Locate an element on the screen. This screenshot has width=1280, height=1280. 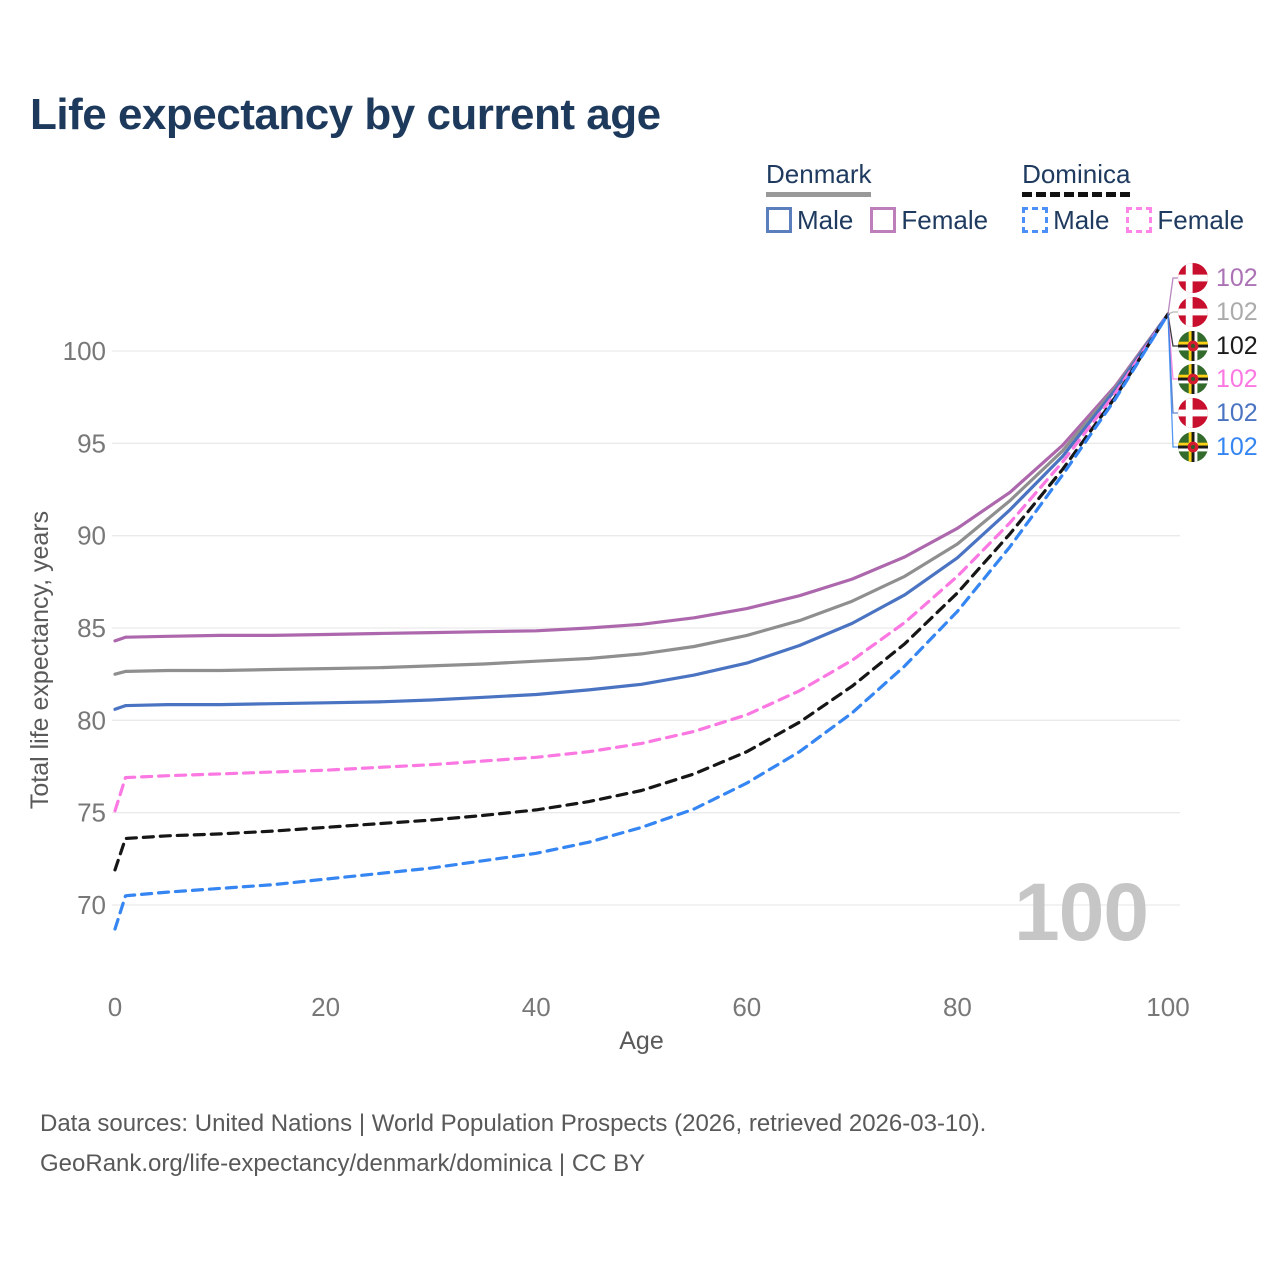
x-axis-title: Age is located at coordinates (641, 1041).